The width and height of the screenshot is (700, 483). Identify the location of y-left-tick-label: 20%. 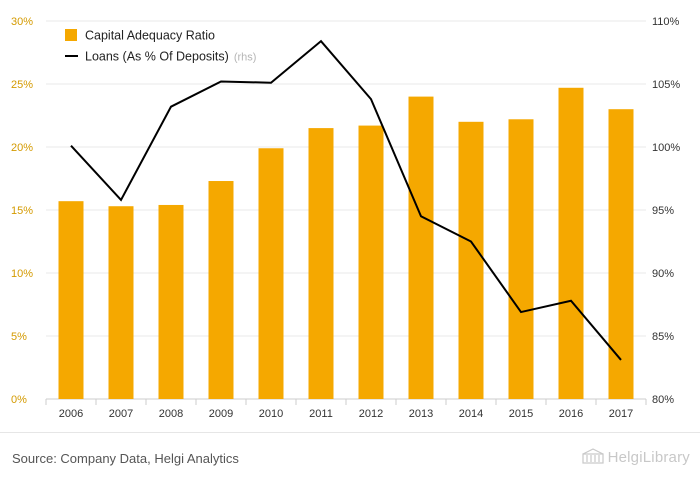
(22, 148).